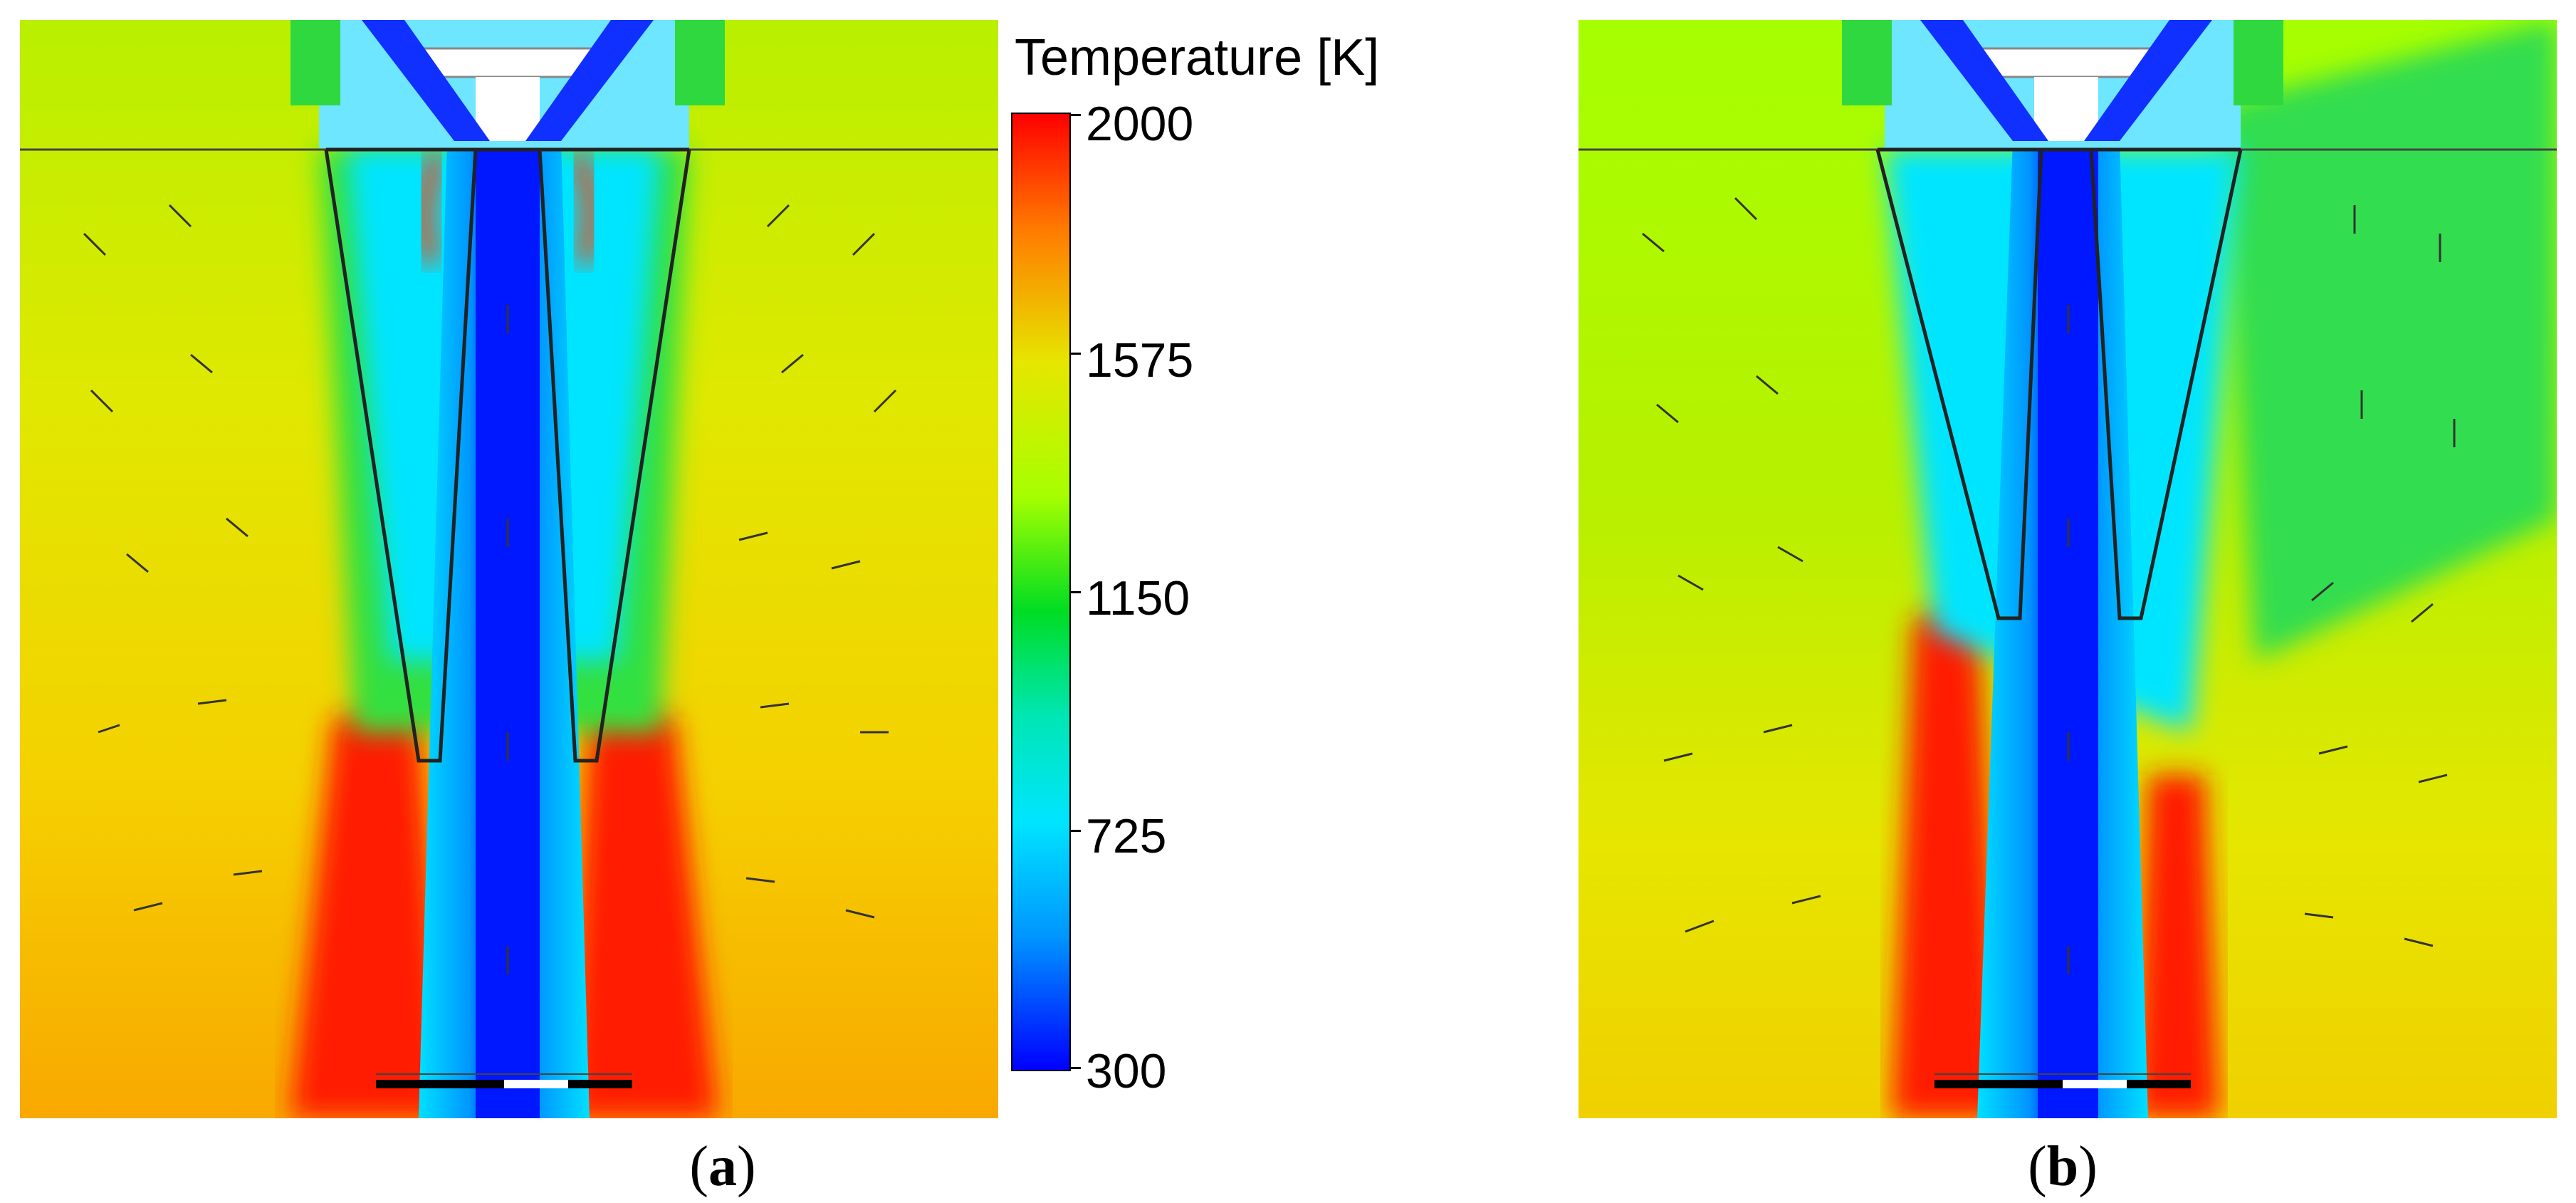 The width and height of the screenshot is (2576, 1203). What do you see at coordinates (2063, 1166) in the screenshot?
I see `panel-caption-b: (b)` at bounding box center [2063, 1166].